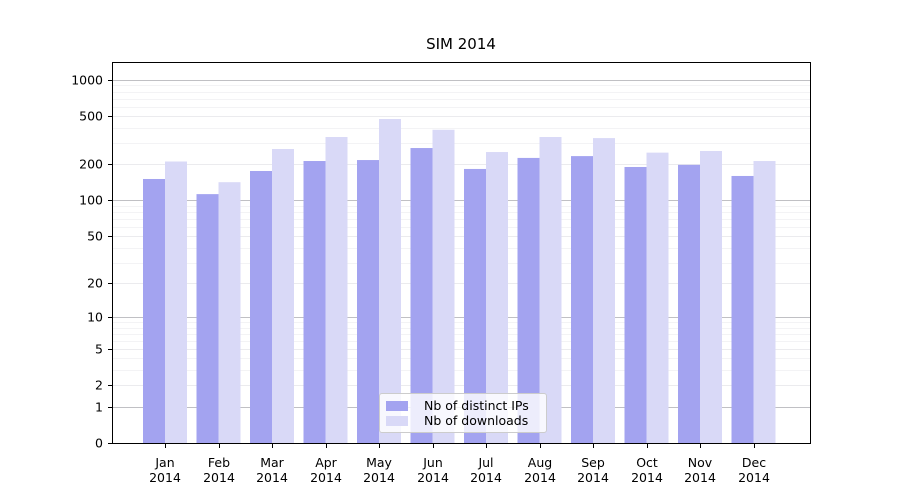 The height and width of the screenshot is (500, 900). I want to click on y-tick-label: 1000, so click(87, 80).